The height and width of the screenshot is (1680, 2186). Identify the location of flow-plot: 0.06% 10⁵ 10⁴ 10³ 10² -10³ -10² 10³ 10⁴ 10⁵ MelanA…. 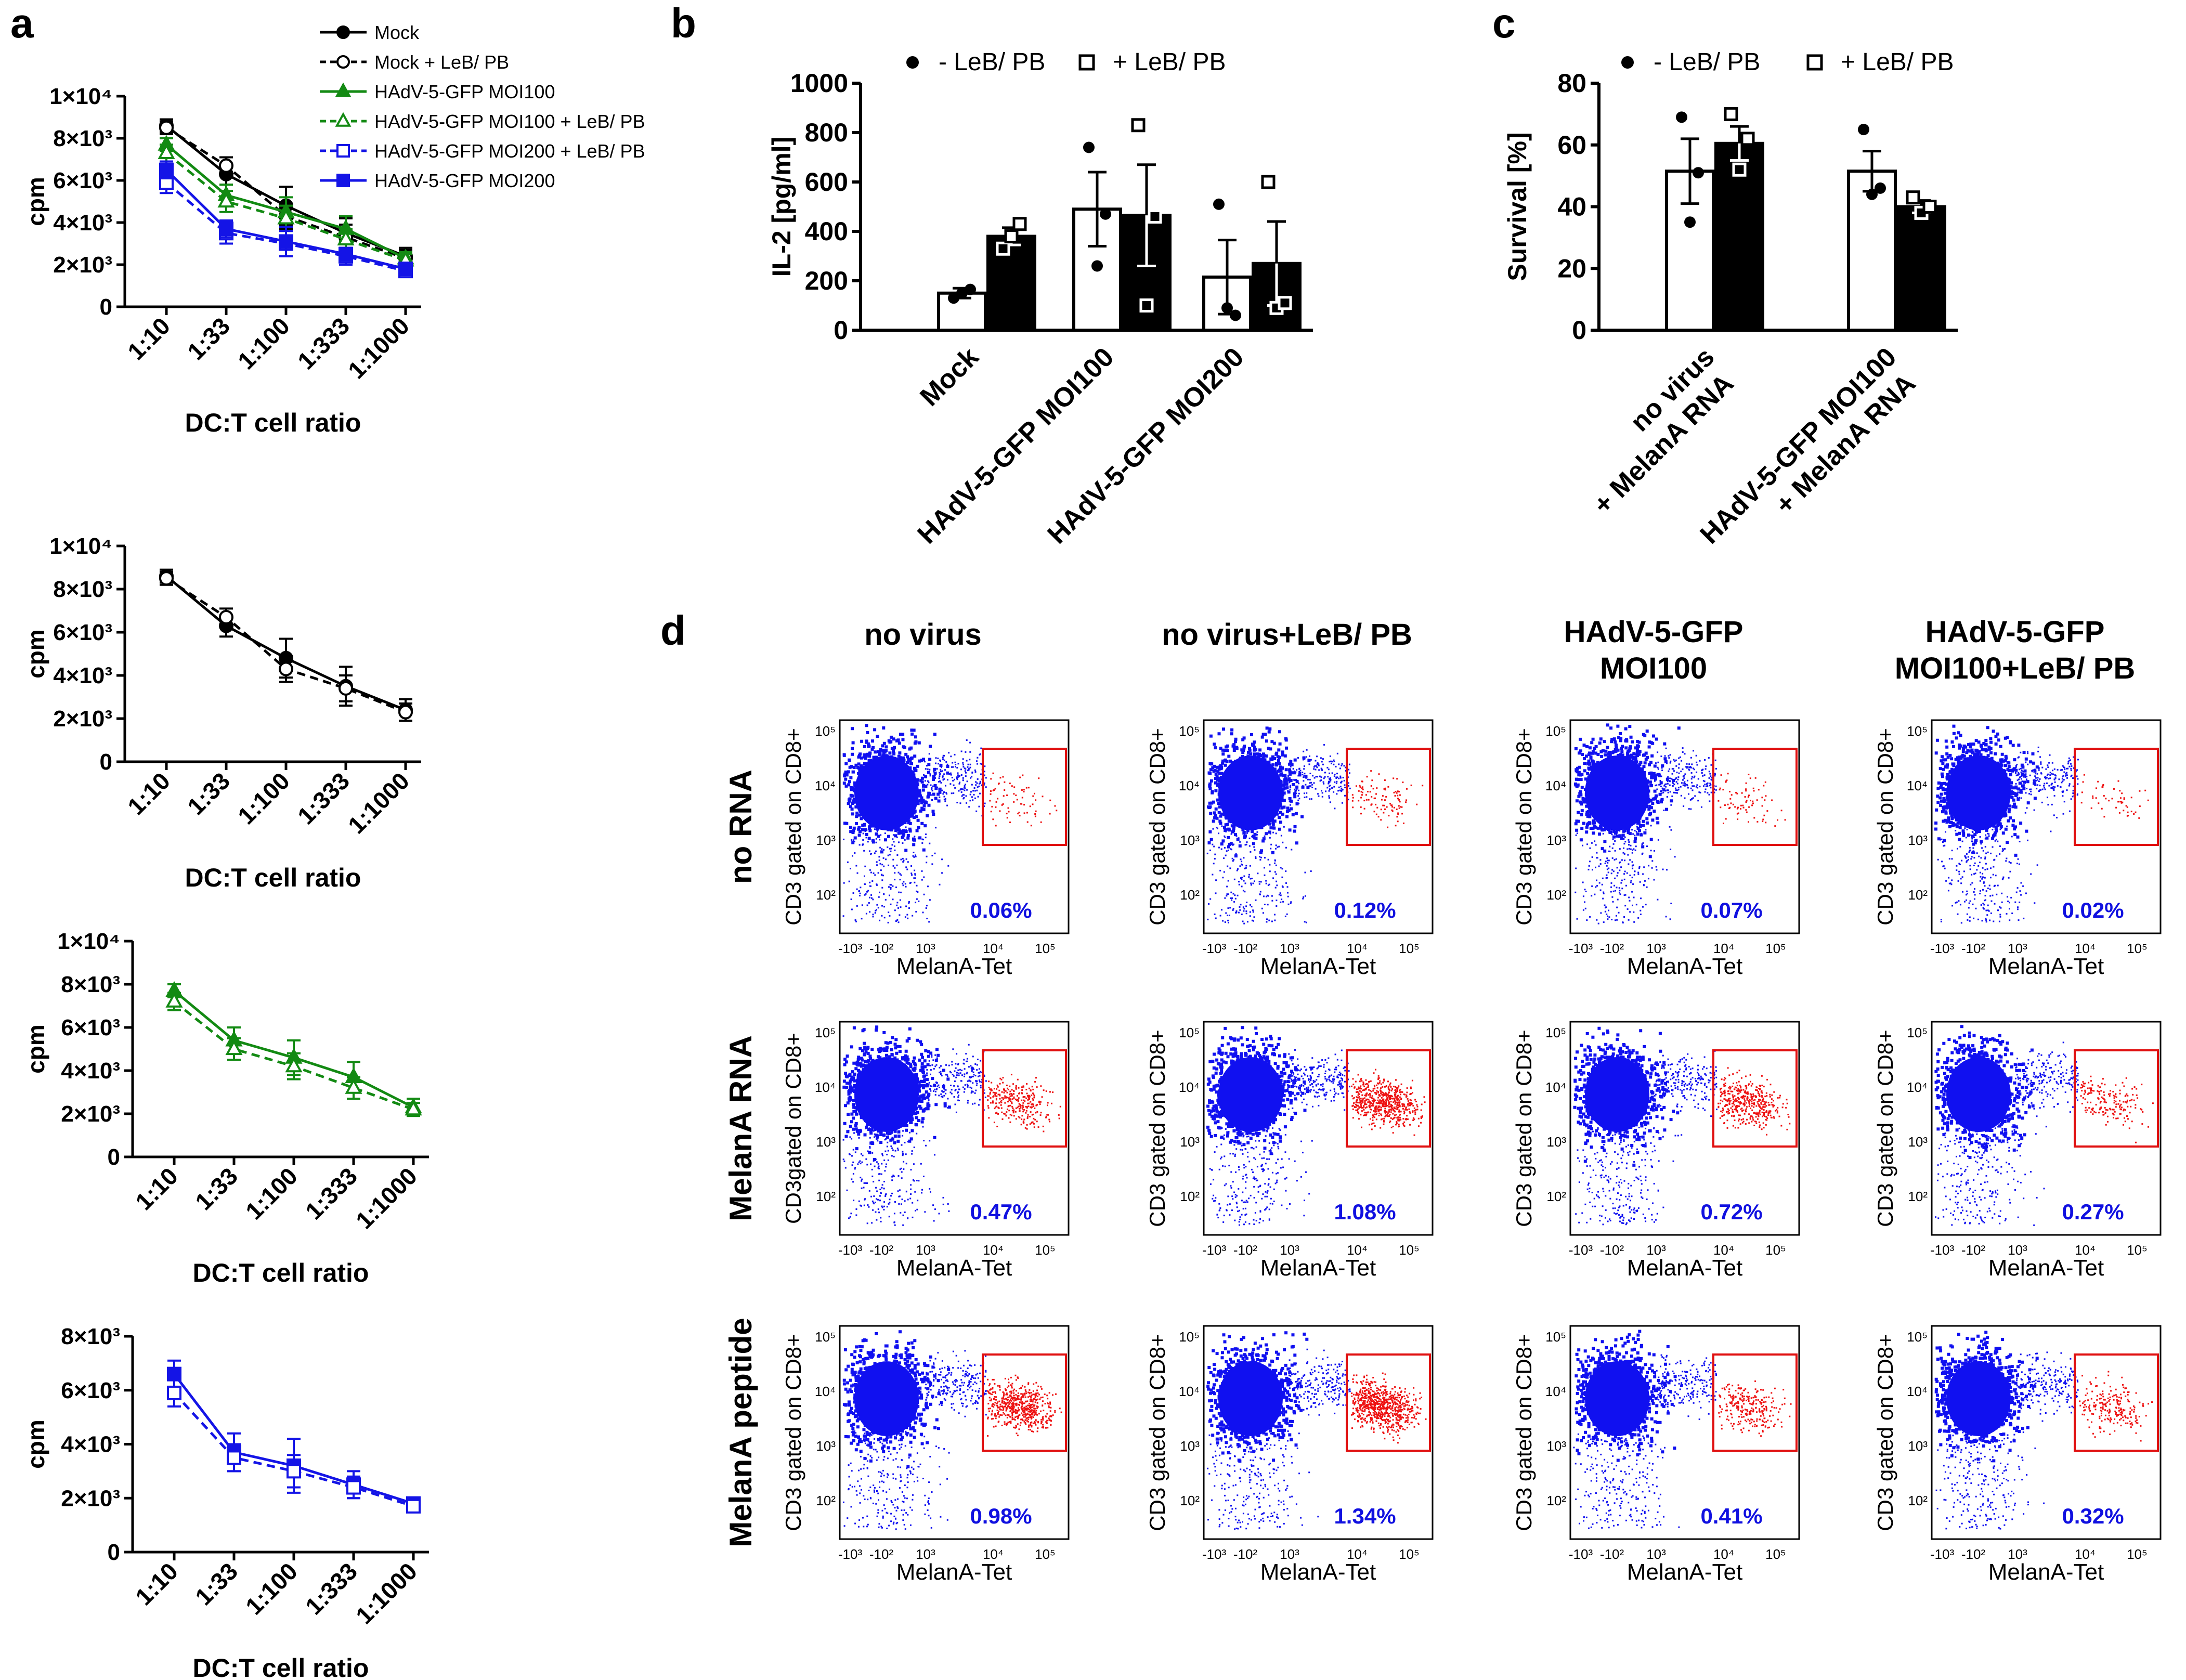
(925, 849).